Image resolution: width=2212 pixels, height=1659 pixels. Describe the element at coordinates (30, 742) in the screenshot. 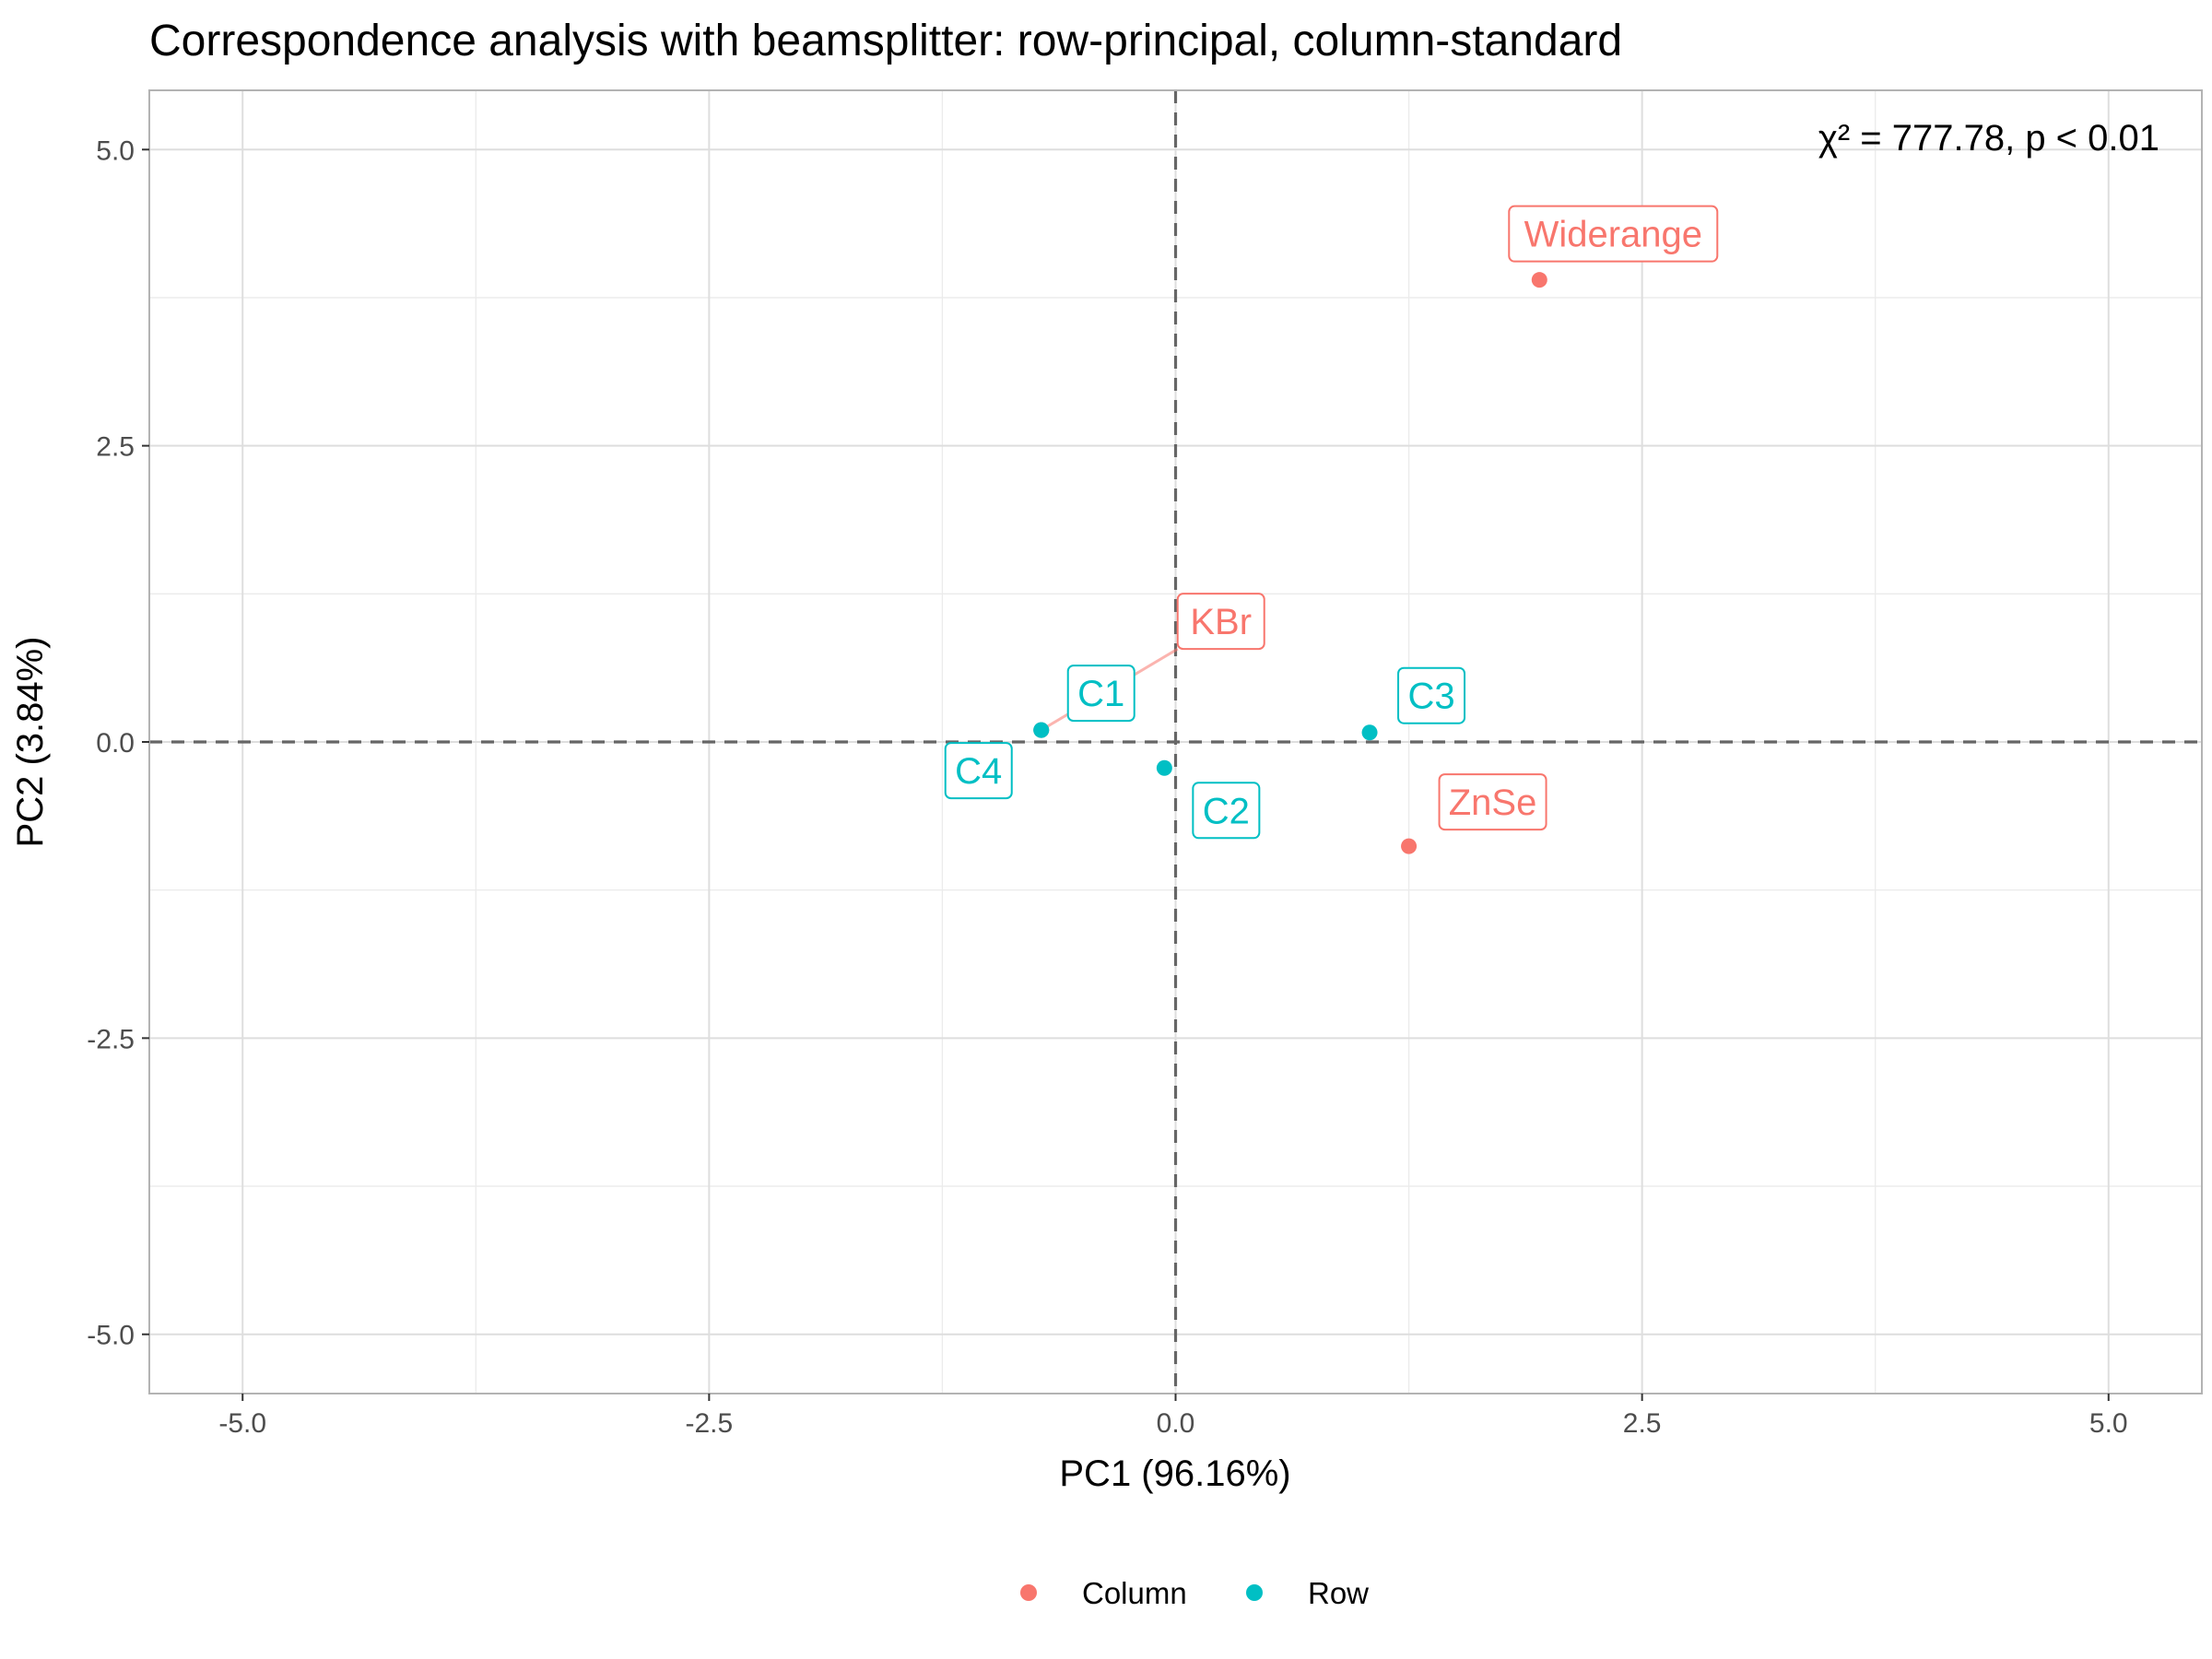

I see `y-axis-title: PC2 (3.84%)` at that location.